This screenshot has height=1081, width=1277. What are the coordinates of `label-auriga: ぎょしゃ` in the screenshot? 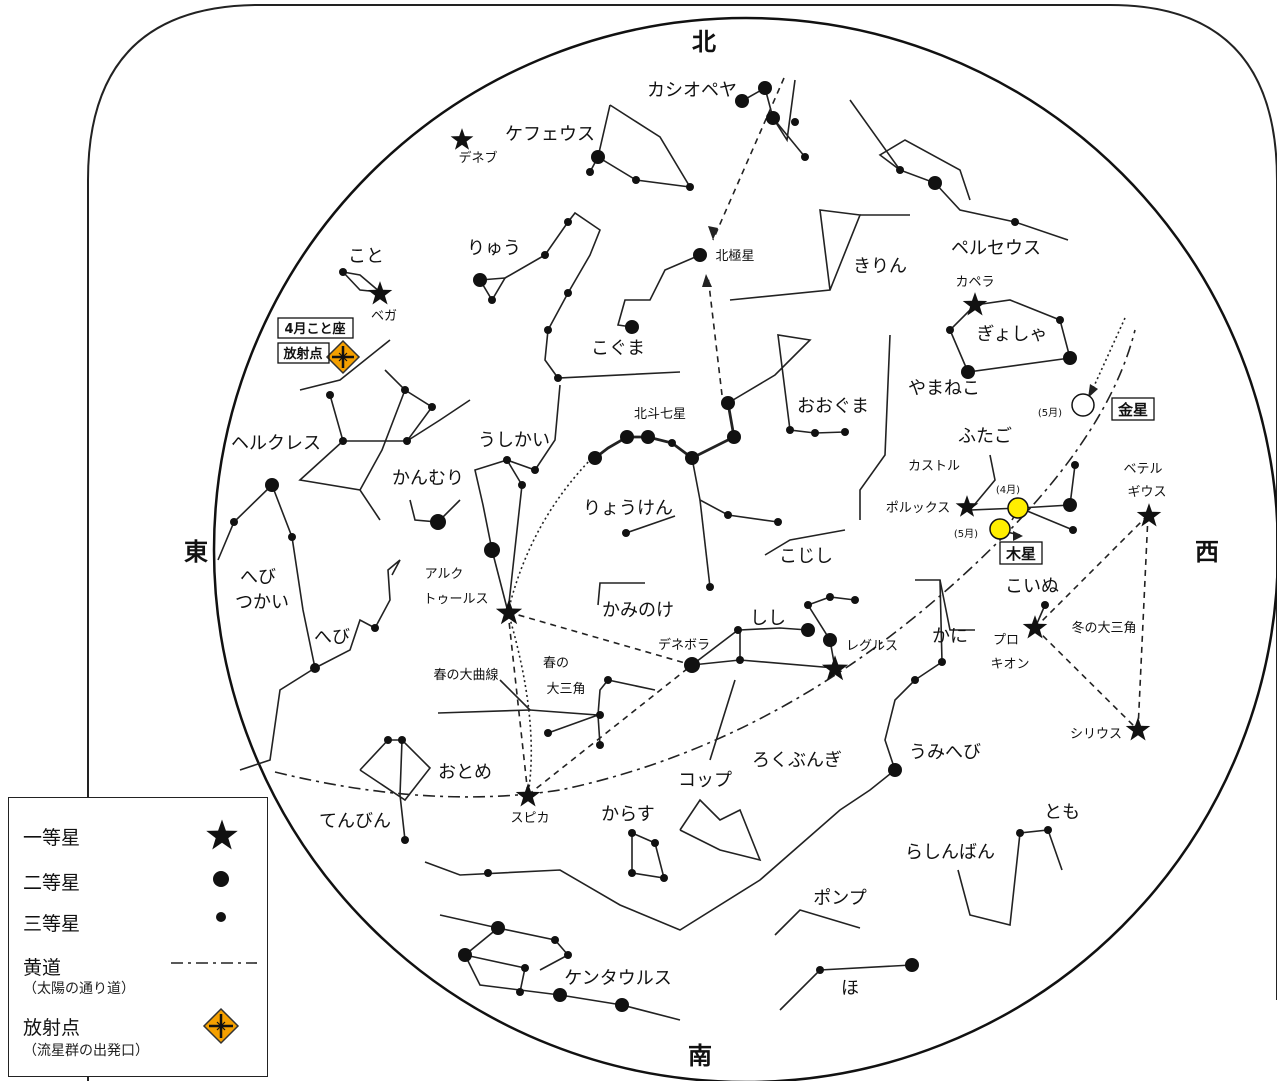 It's located at (1011, 334).